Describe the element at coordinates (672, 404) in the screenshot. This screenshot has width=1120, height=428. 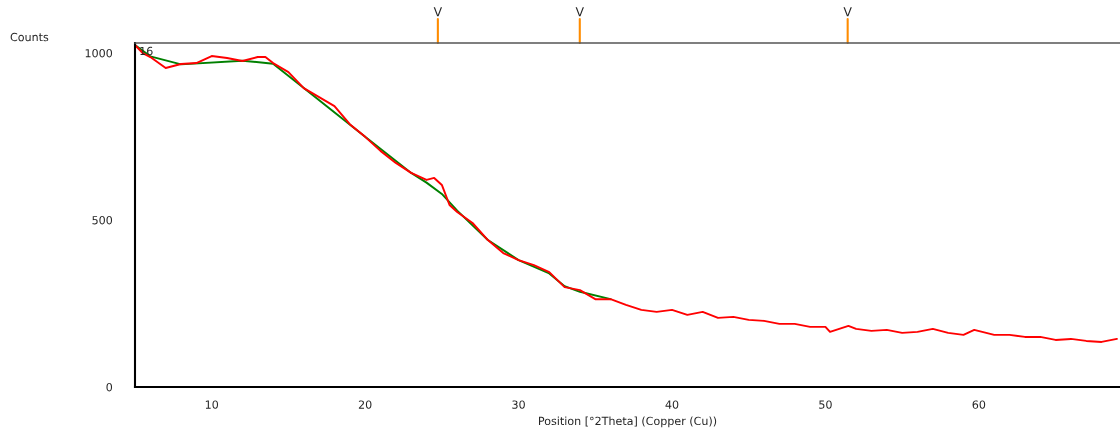
I see `x-tick-label: 40` at that location.